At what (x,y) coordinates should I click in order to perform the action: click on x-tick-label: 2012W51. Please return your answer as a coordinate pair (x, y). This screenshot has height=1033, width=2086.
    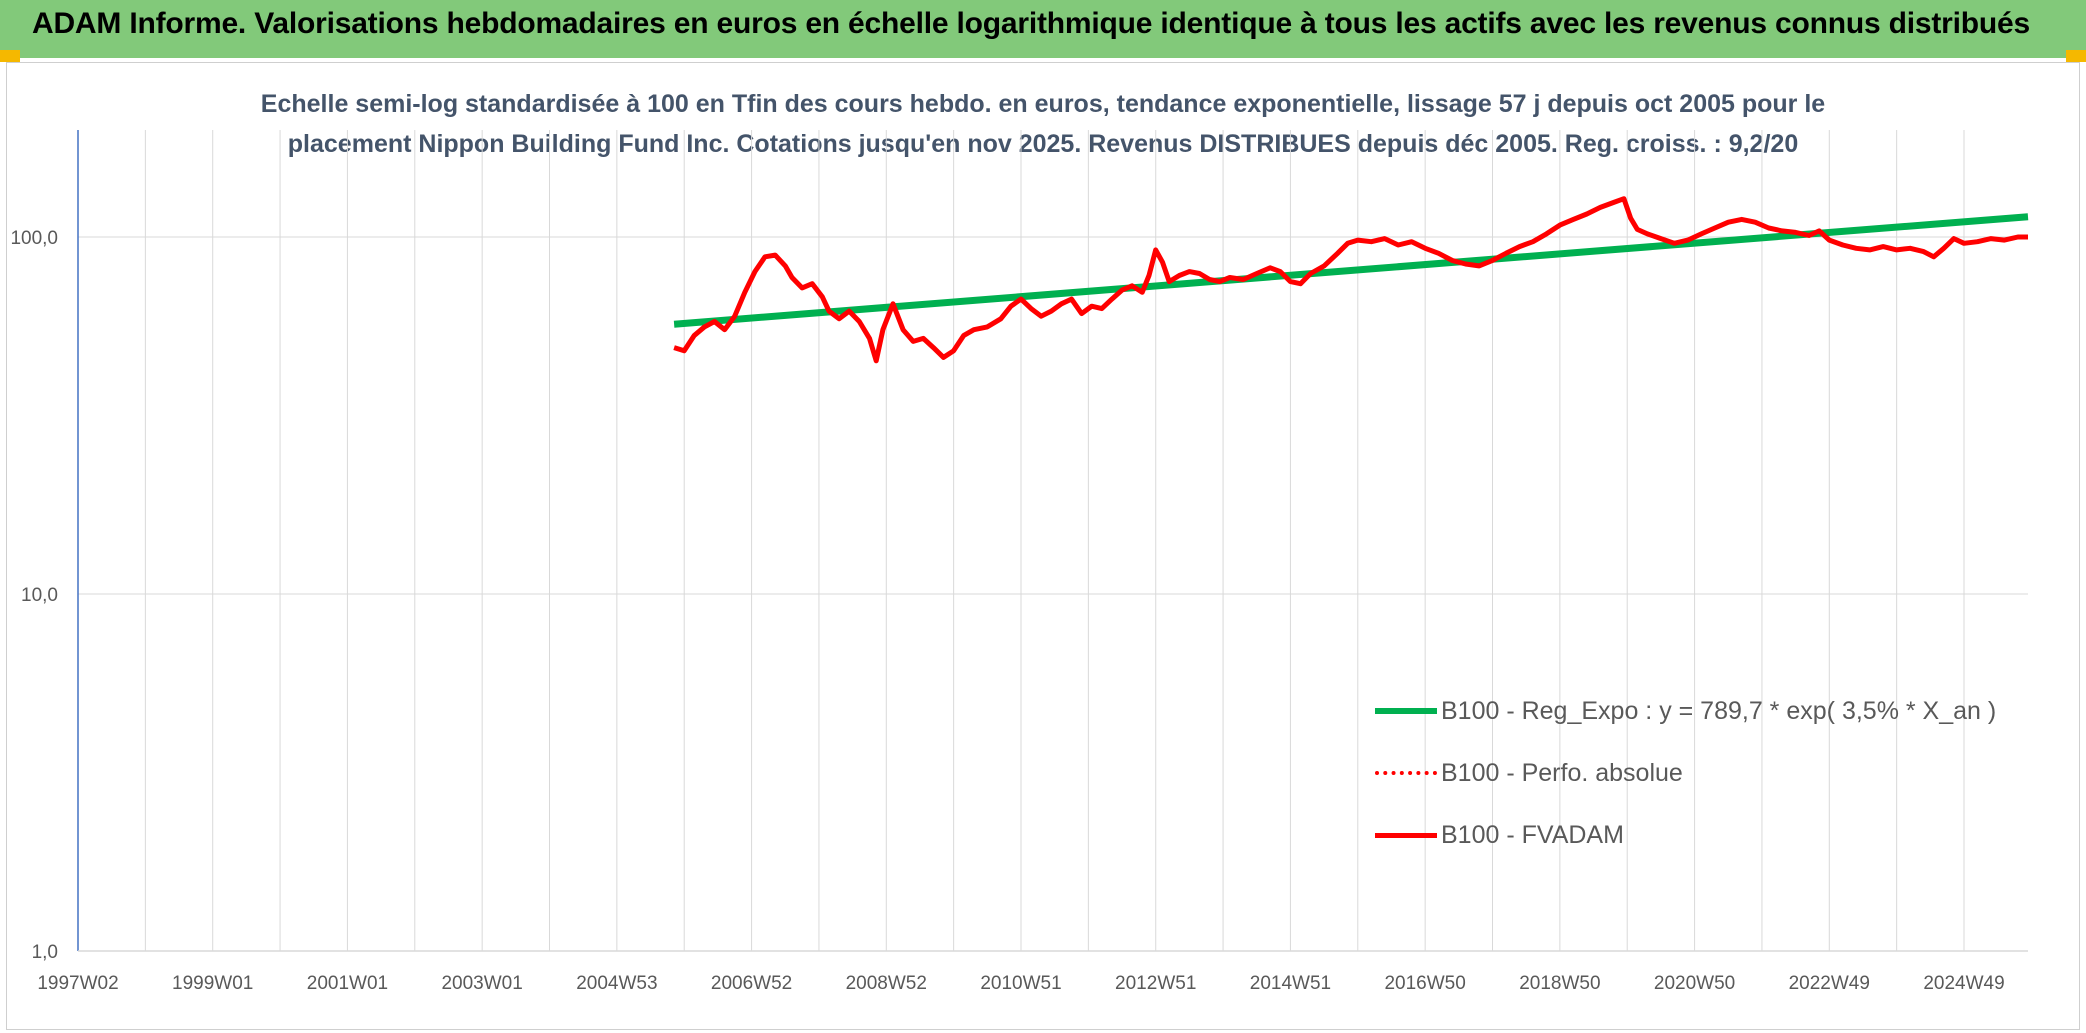
    Looking at the image, I should click on (1155, 983).